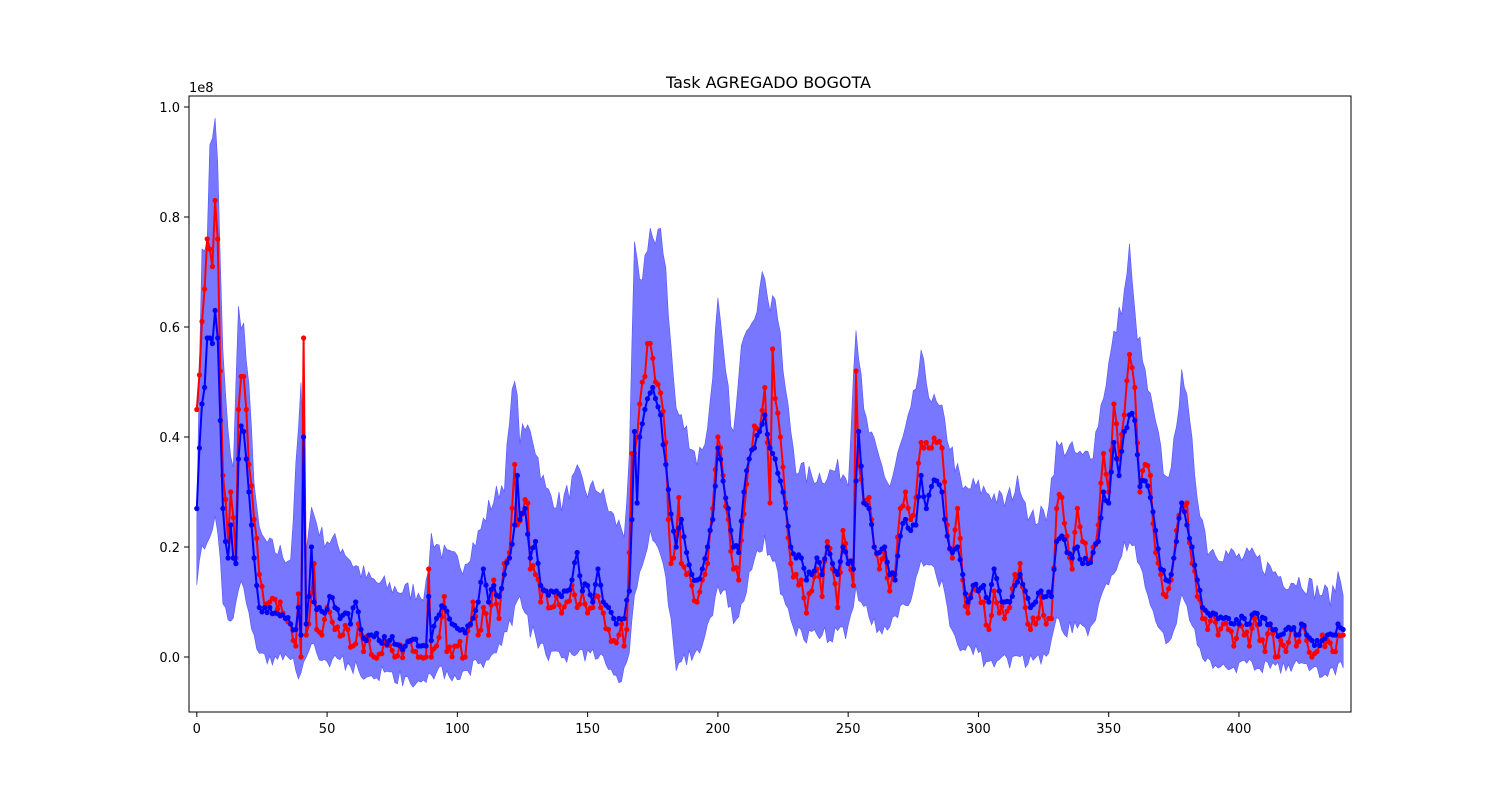 This screenshot has width=1500, height=800. Describe the element at coordinates (169, 108) in the screenshot. I see `y-tick-label: 1.0` at that location.